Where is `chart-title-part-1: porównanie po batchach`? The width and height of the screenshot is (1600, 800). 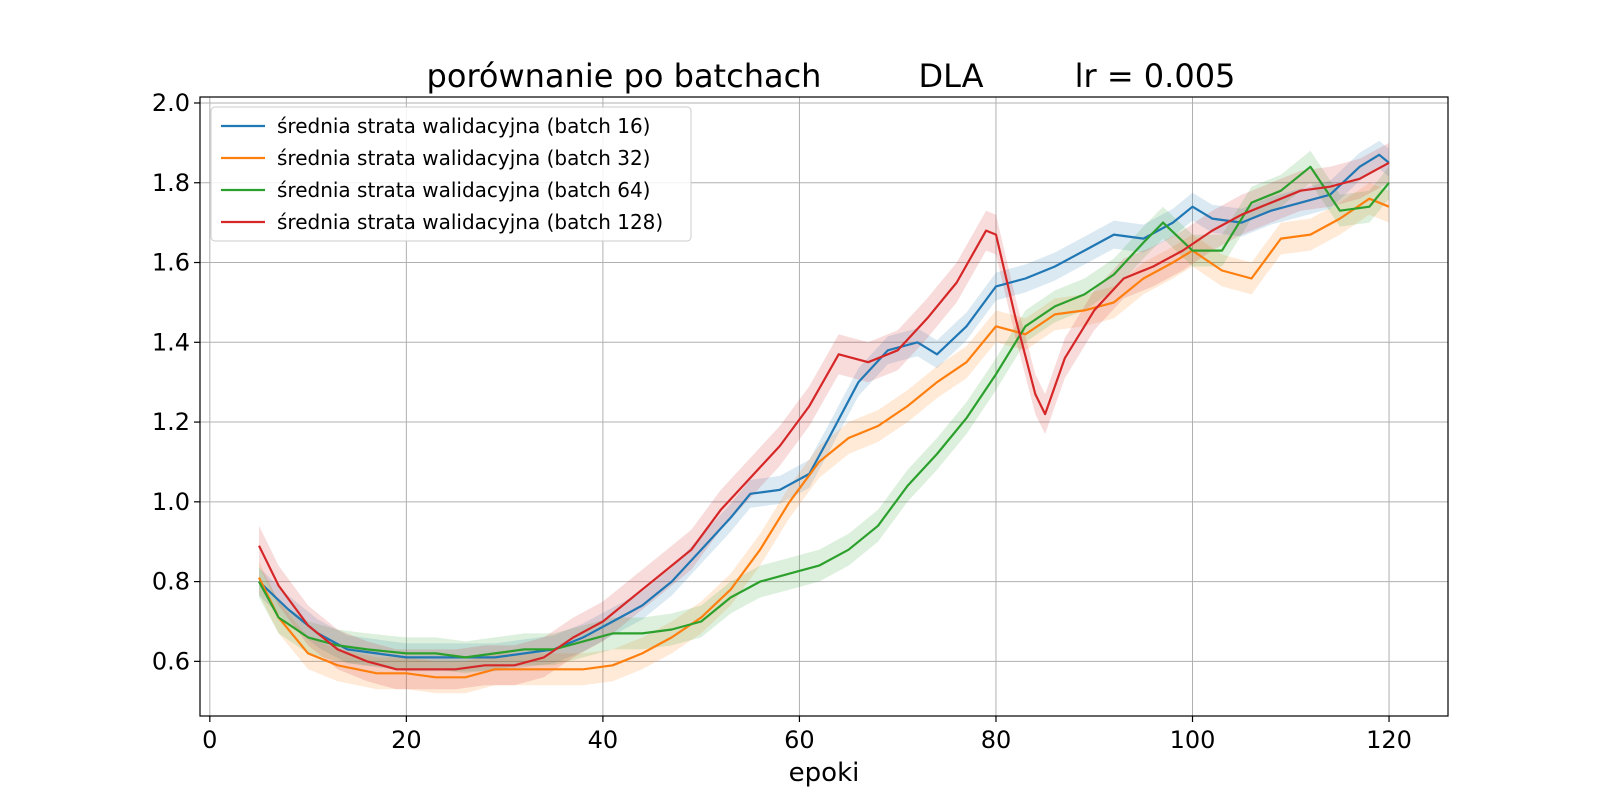 chart-title-part-1: porównanie po batchach is located at coordinates (624, 76).